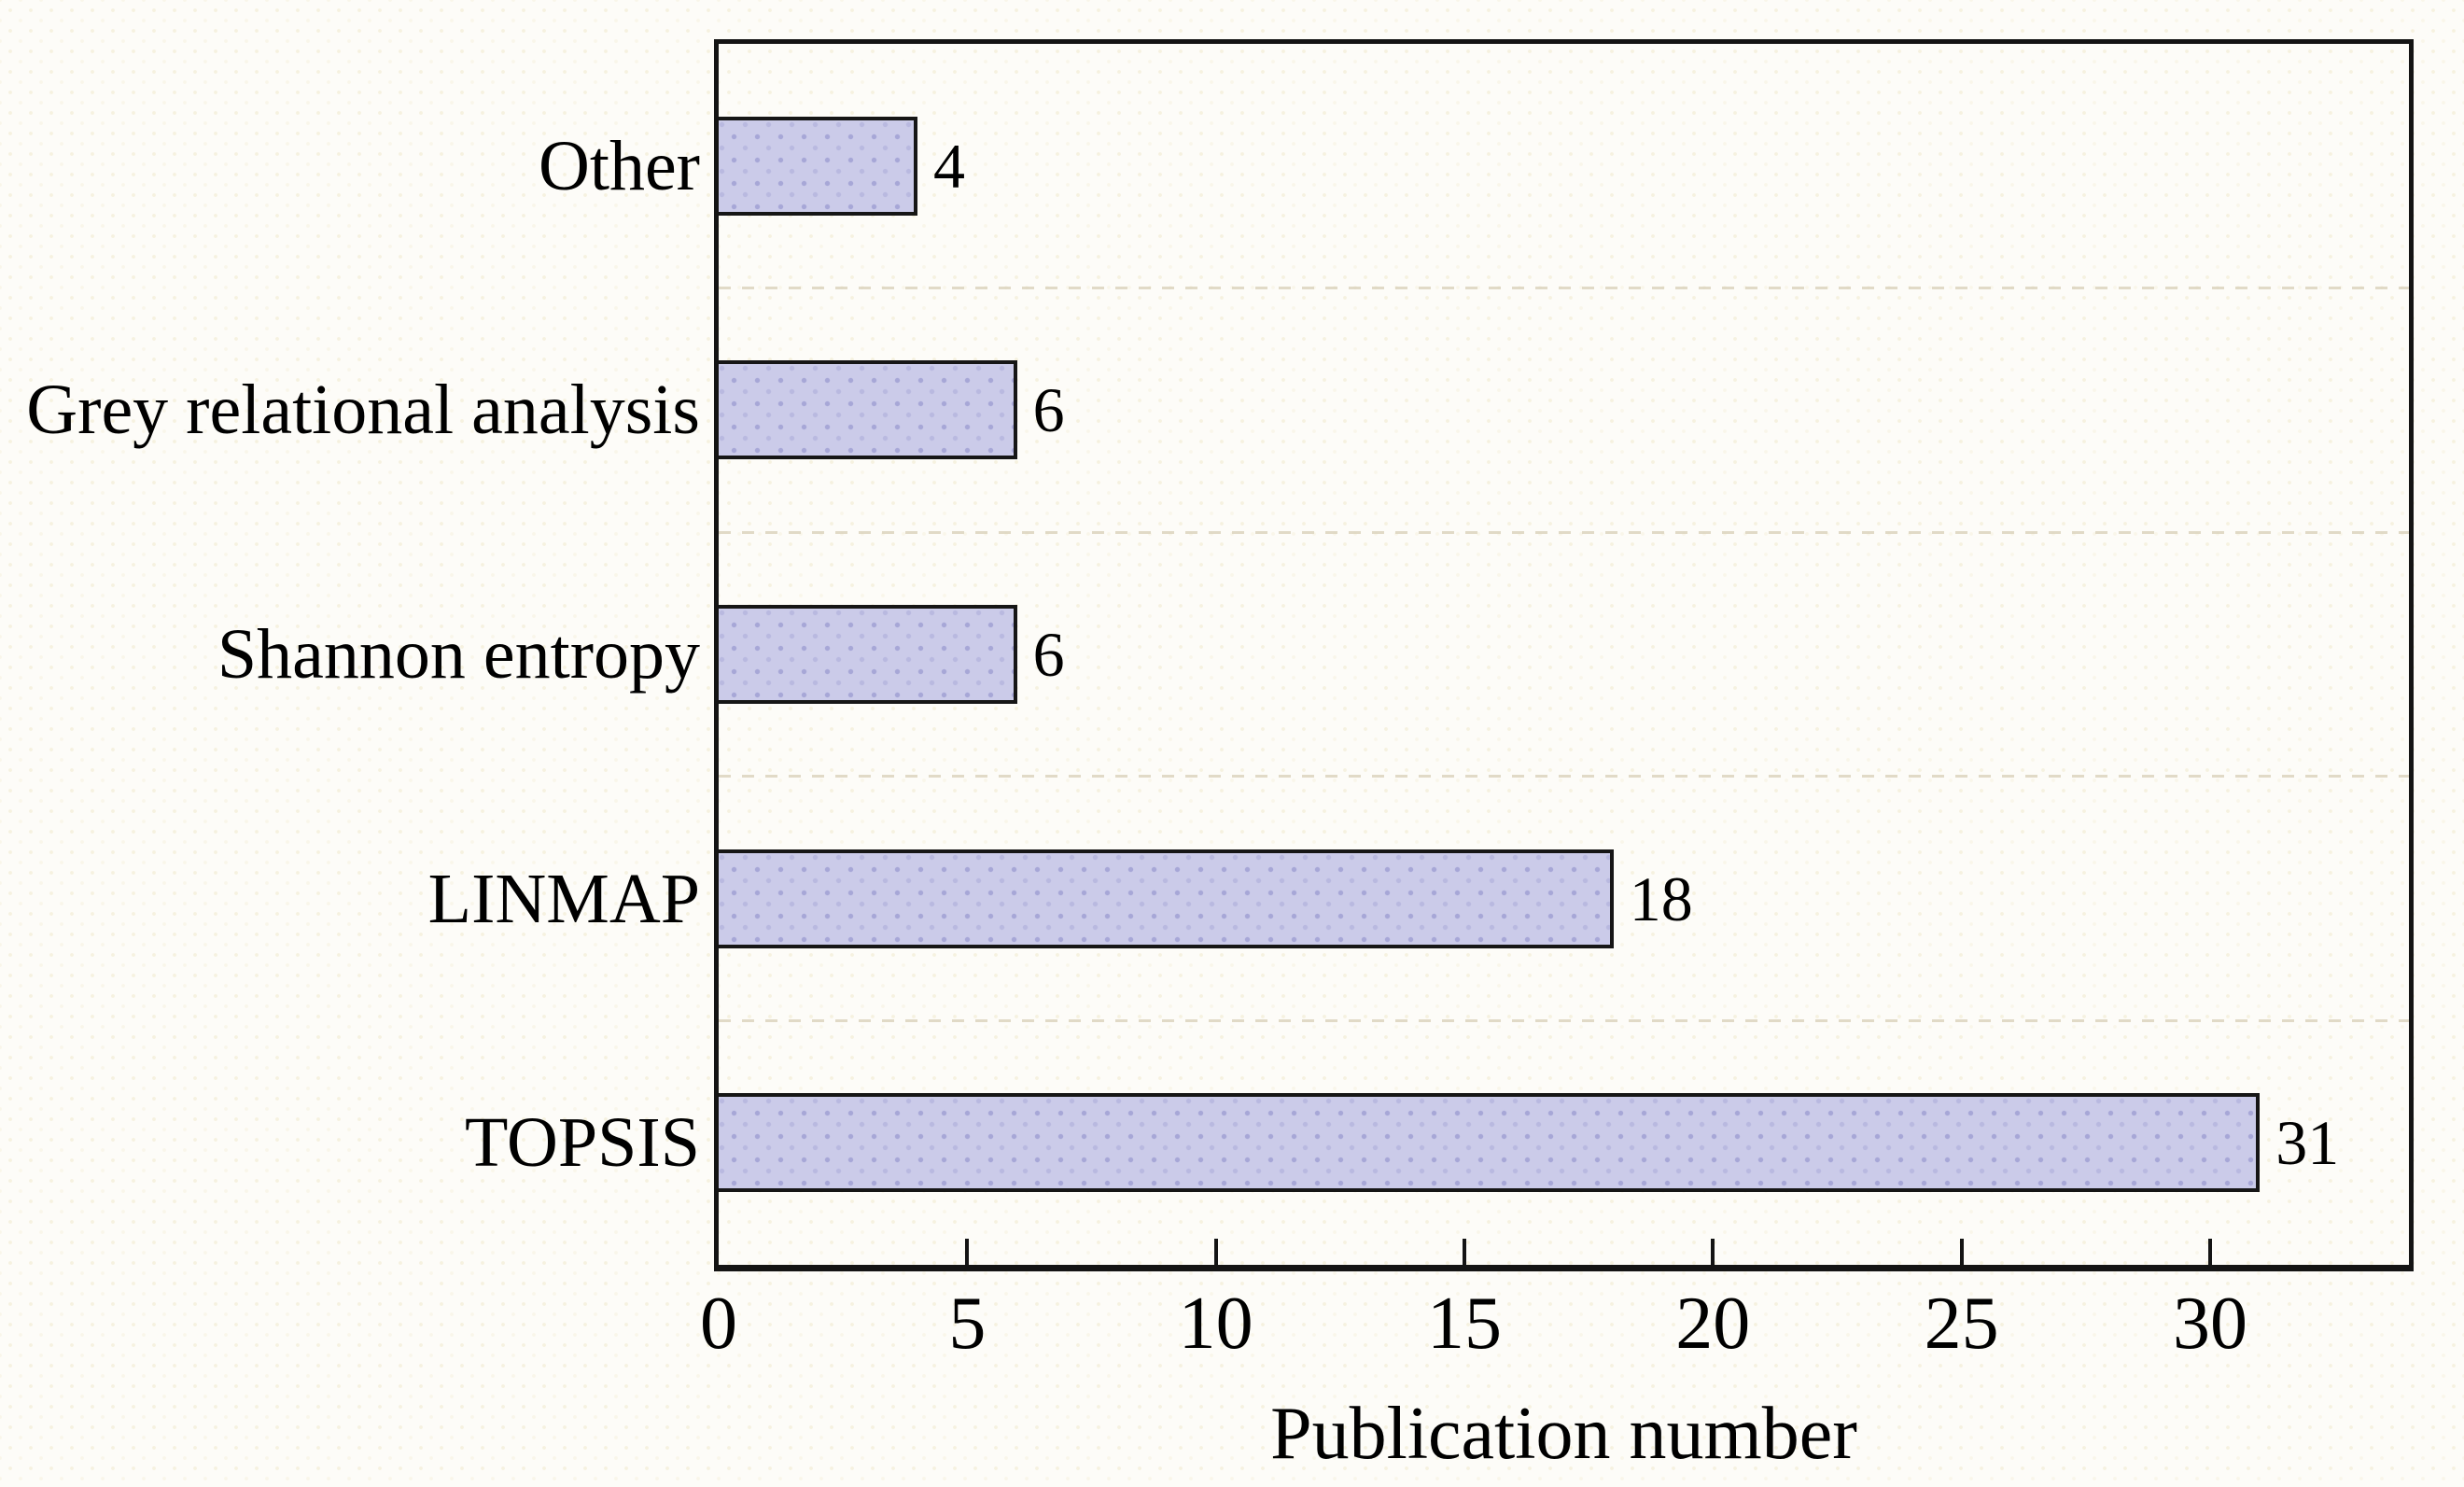  What do you see at coordinates (563, 898) in the screenshot?
I see `category-label-linmap: LINMAP` at bounding box center [563, 898].